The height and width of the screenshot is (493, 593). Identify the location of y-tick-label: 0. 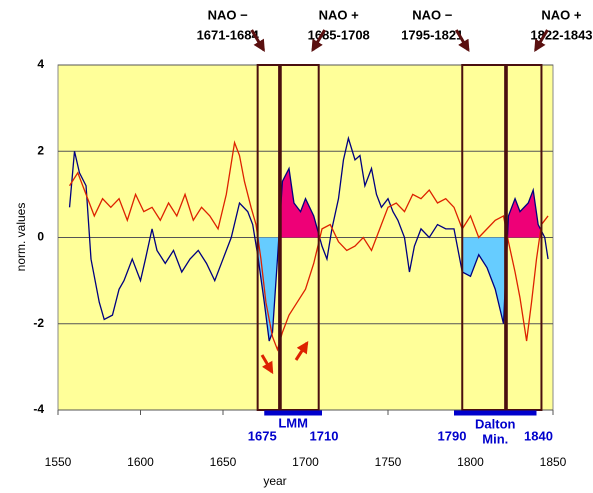
(40, 237).